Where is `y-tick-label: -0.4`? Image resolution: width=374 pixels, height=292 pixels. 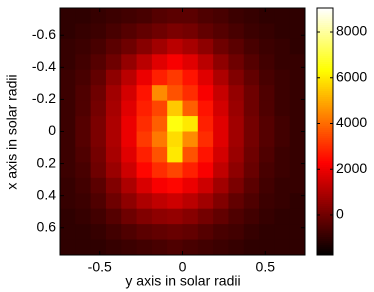 y-tick-label: -0.4 is located at coordinates (44, 66).